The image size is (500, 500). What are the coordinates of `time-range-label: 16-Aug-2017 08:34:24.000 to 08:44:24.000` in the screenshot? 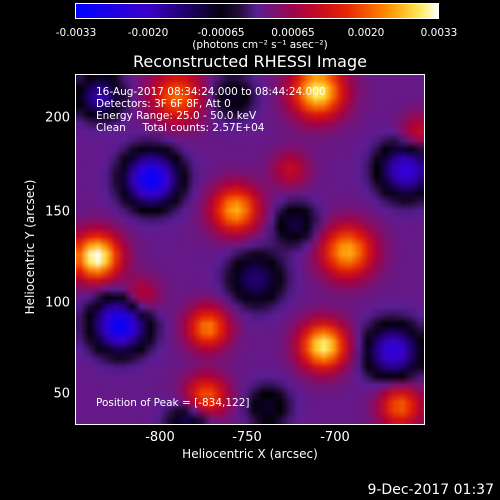 It's located at (211, 92).